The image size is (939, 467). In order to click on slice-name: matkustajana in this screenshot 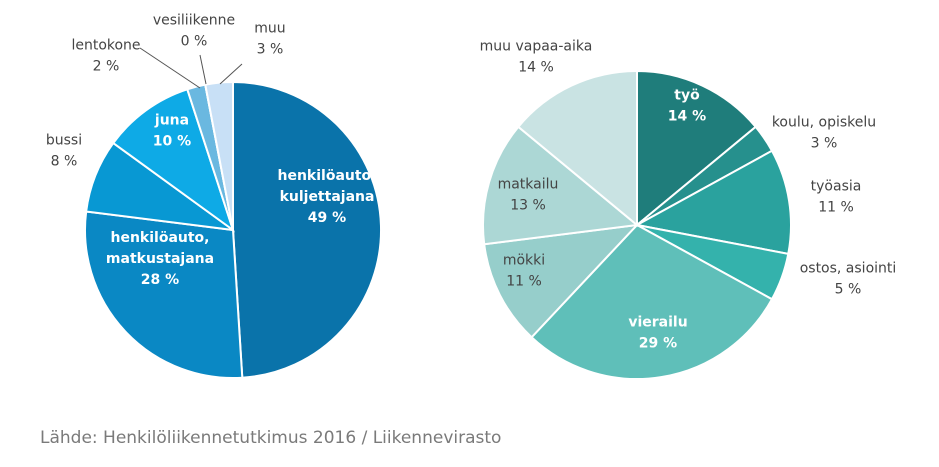, I will do `click(160, 259)`.